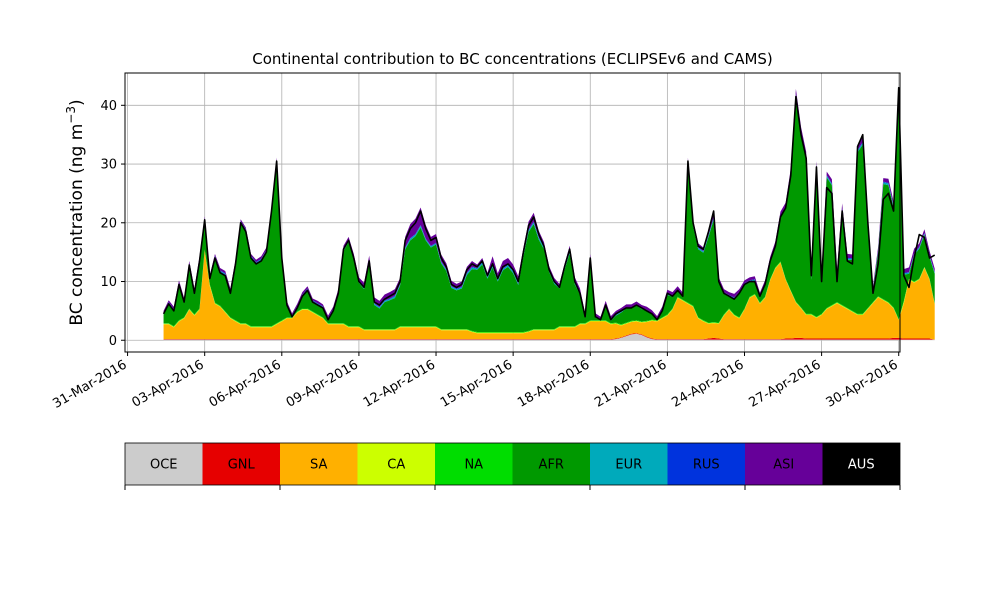 Image resolution: width=1000 pixels, height=600 pixels. Describe the element at coordinates (108, 223) in the screenshot. I see `y-tick-label: 20` at that location.